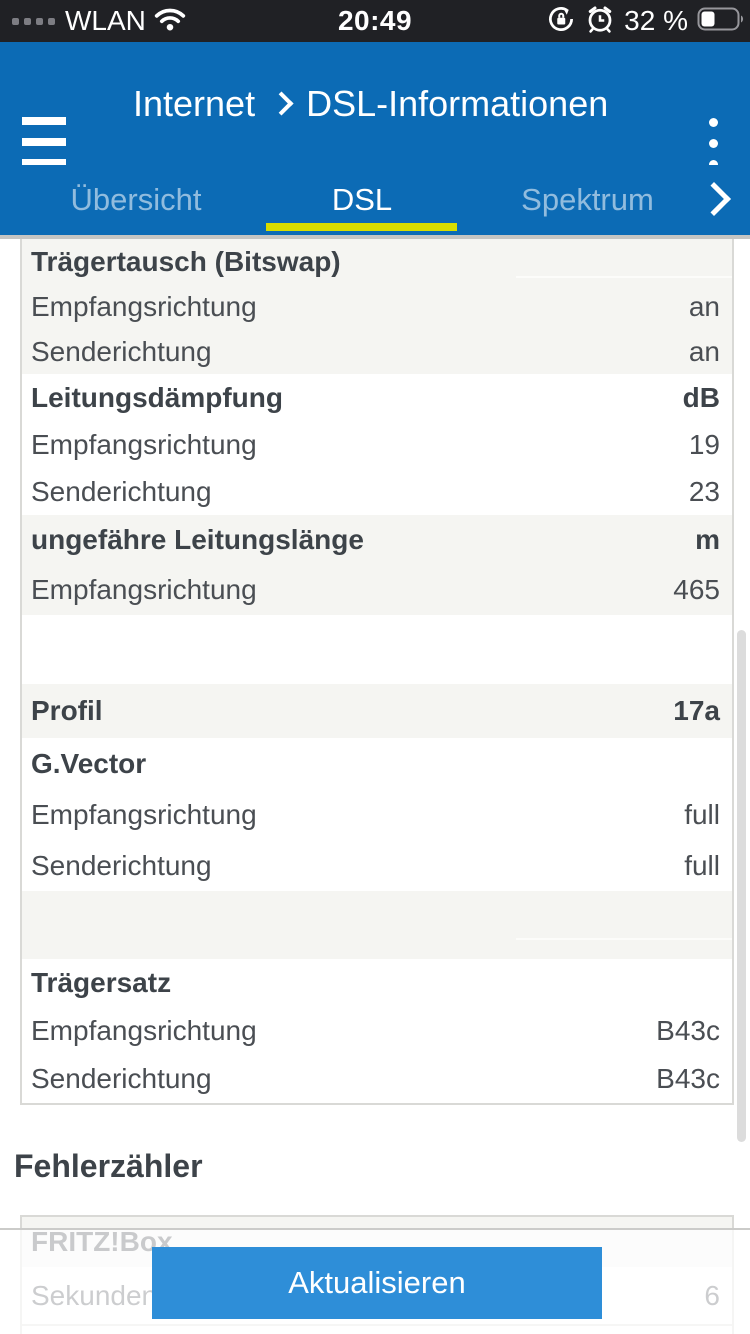 The width and height of the screenshot is (750, 1334). I want to click on row-value: 17a, so click(696, 710).